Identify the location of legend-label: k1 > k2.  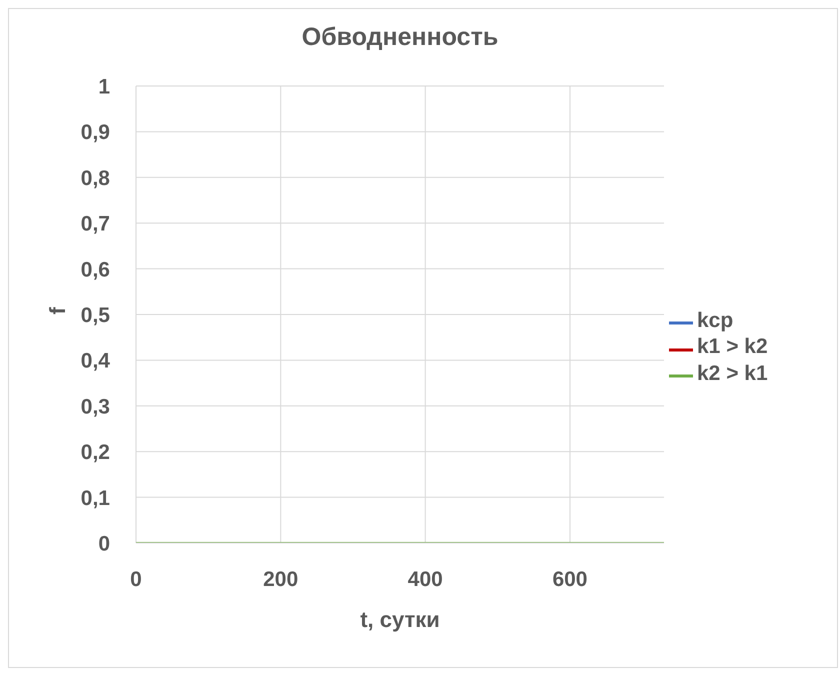
(732, 346).